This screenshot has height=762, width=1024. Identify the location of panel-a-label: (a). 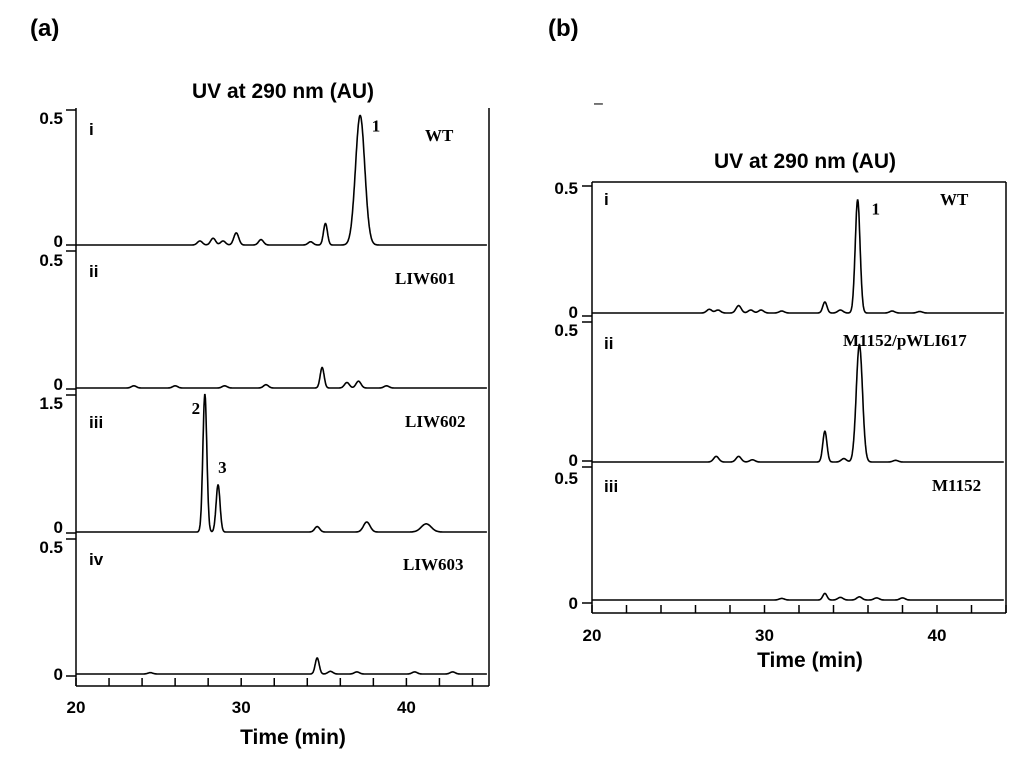
(44, 28).